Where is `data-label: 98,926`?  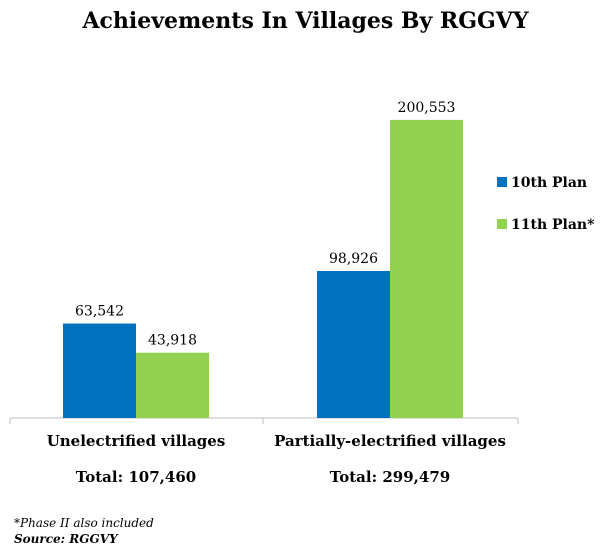
data-label: 98,926 is located at coordinates (353, 259).